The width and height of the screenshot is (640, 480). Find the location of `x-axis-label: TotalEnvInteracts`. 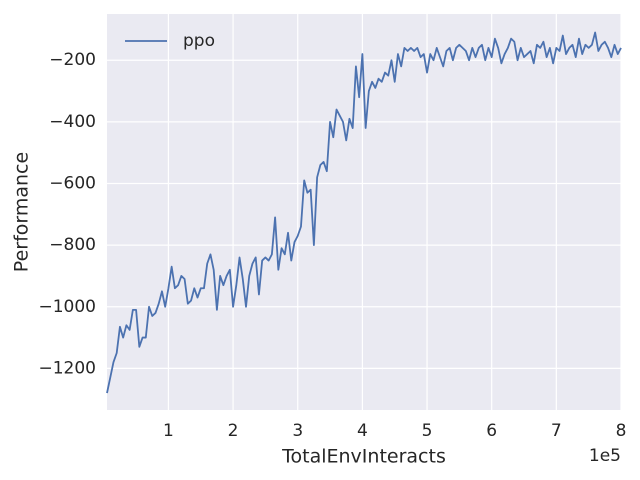

x-axis-label: TotalEnvInteracts is located at coordinates (363, 457).